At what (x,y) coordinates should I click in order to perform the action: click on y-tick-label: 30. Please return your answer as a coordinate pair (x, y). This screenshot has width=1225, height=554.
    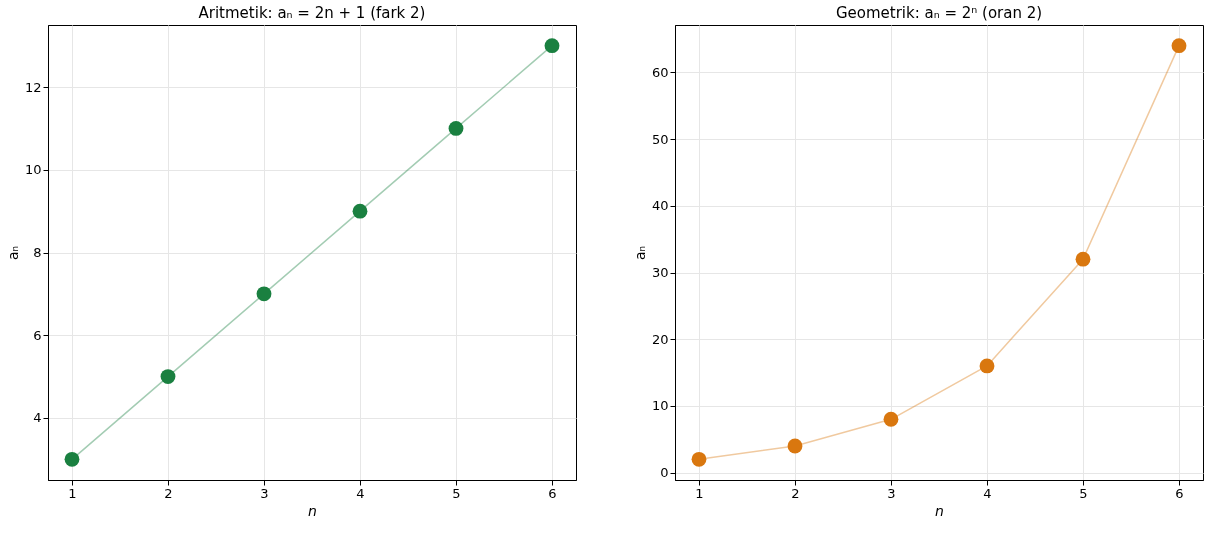
    Looking at the image, I should click on (660, 273).